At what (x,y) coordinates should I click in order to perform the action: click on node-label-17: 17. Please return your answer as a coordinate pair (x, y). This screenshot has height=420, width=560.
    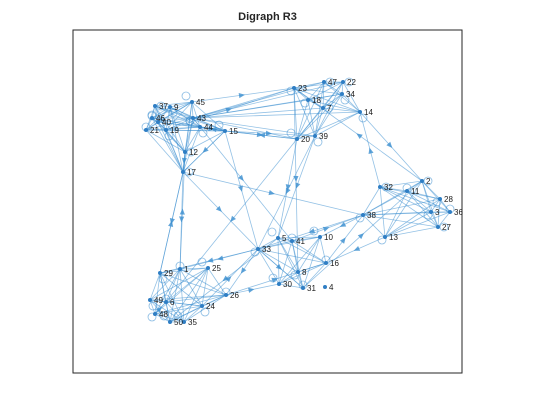
    Looking at the image, I should click on (191, 172).